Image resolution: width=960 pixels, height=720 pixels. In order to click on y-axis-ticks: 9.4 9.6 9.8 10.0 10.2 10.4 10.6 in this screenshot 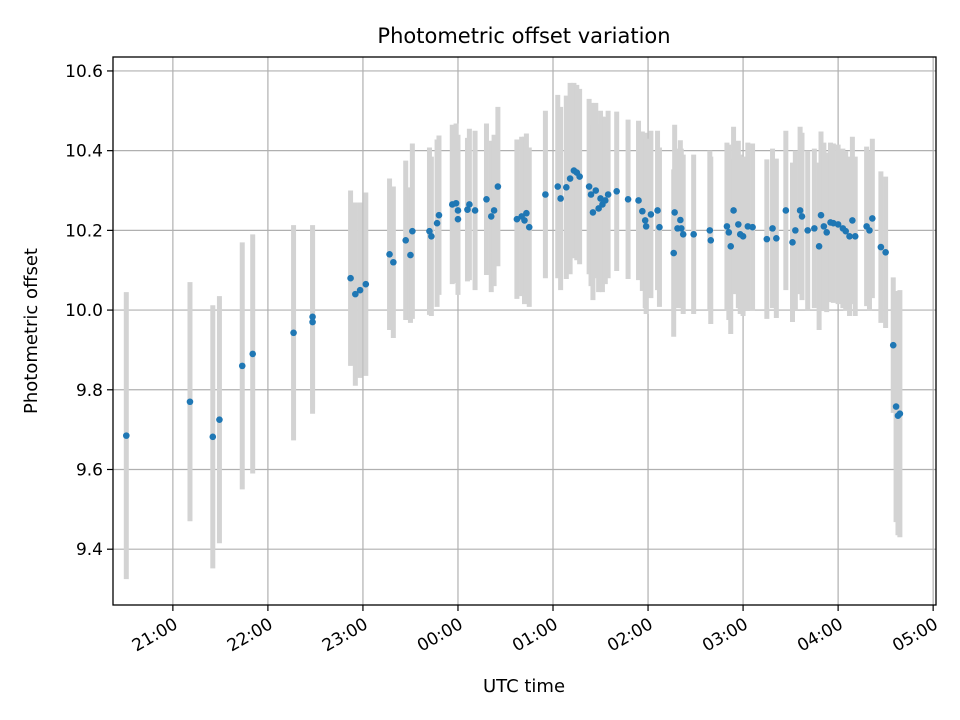, I will do `click(89, 311)`.